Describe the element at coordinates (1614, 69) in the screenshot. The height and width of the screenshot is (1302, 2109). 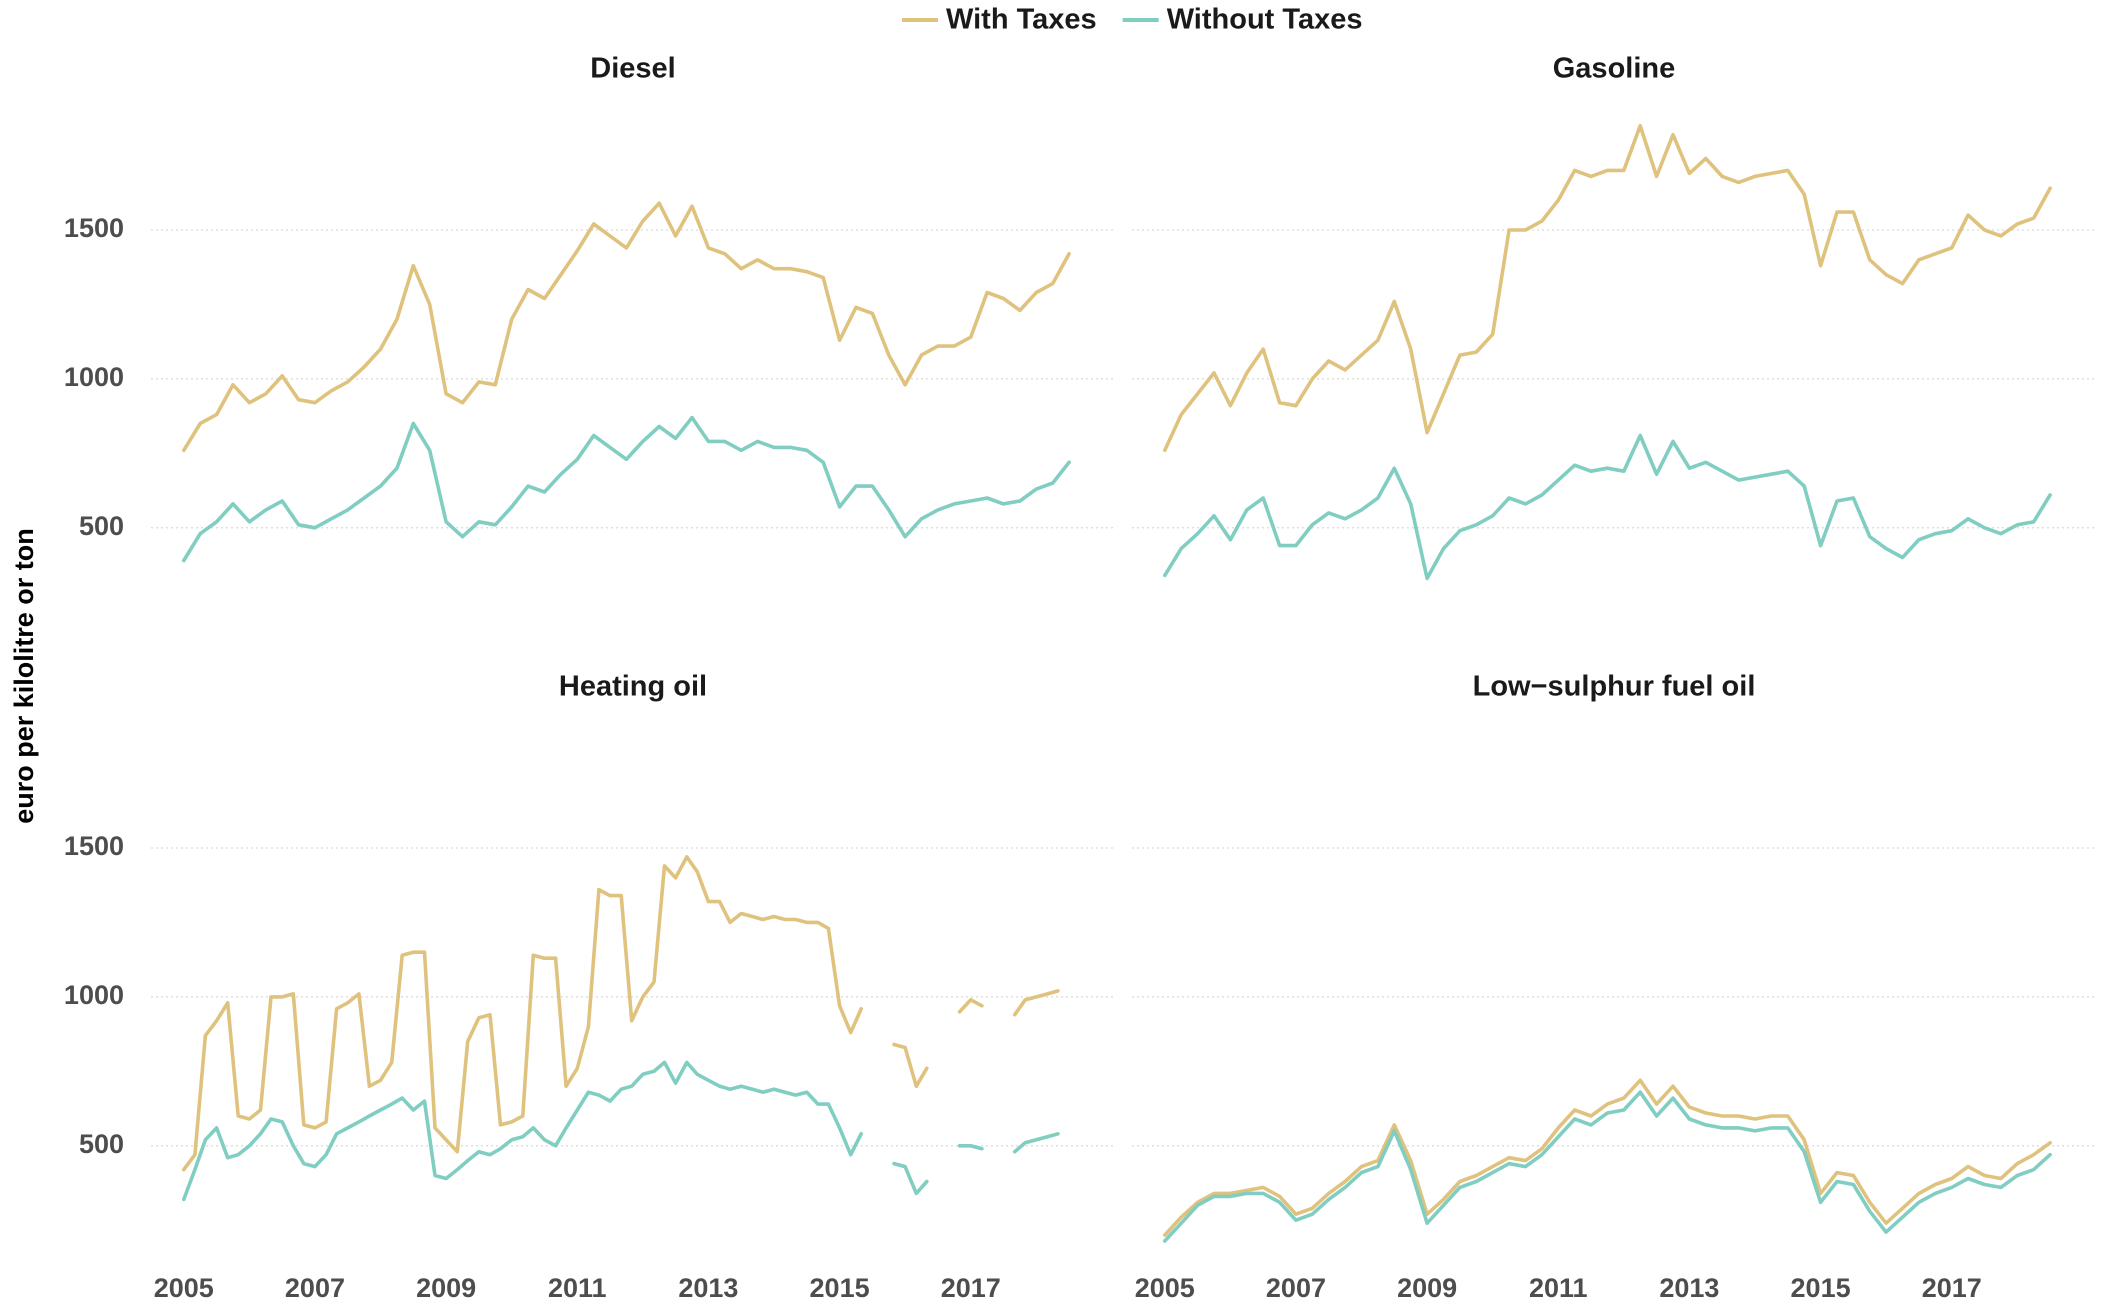
I see `panel-title: Gasoline` at that location.